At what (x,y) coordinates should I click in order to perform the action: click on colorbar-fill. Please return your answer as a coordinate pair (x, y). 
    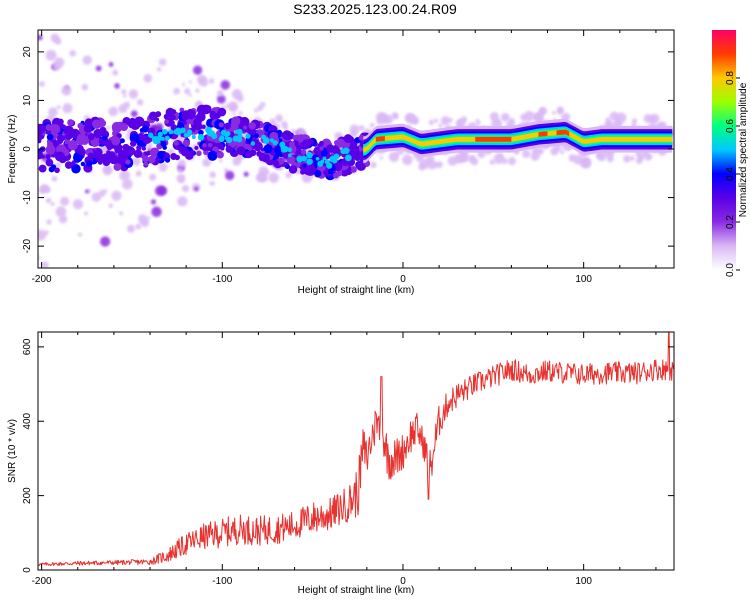
    Looking at the image, I should click on (724, 150).